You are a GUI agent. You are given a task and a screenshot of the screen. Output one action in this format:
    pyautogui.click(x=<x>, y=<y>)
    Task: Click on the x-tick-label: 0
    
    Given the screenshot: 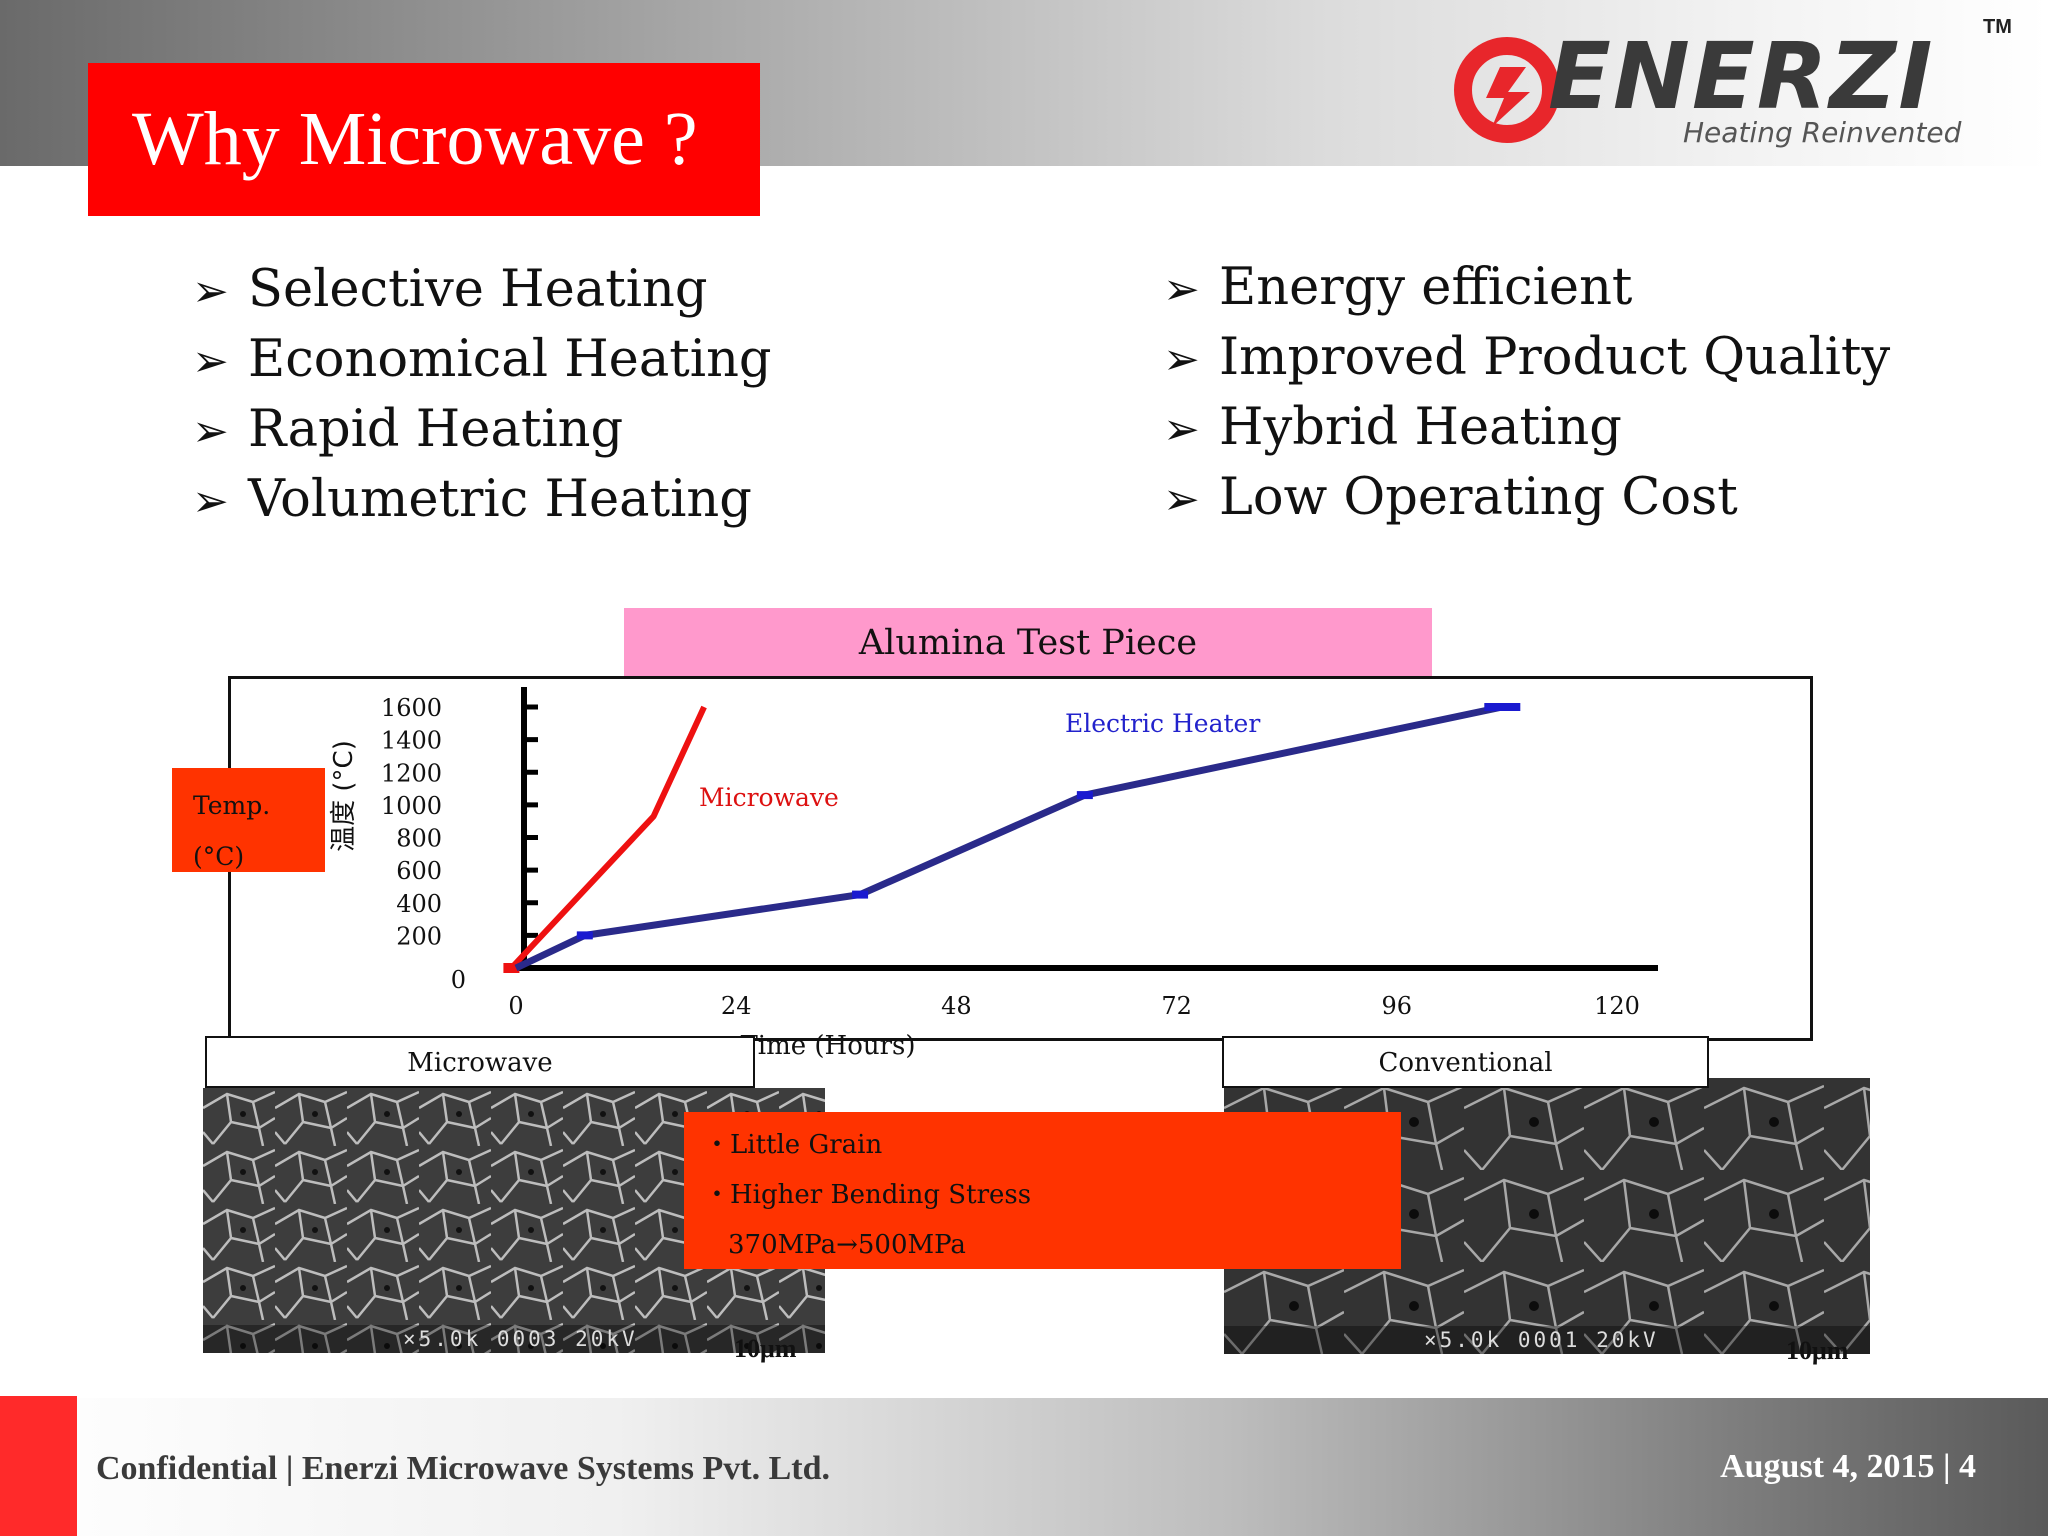 What is the action you would take?
    pyautogui.click(x=515, y=1006)
    